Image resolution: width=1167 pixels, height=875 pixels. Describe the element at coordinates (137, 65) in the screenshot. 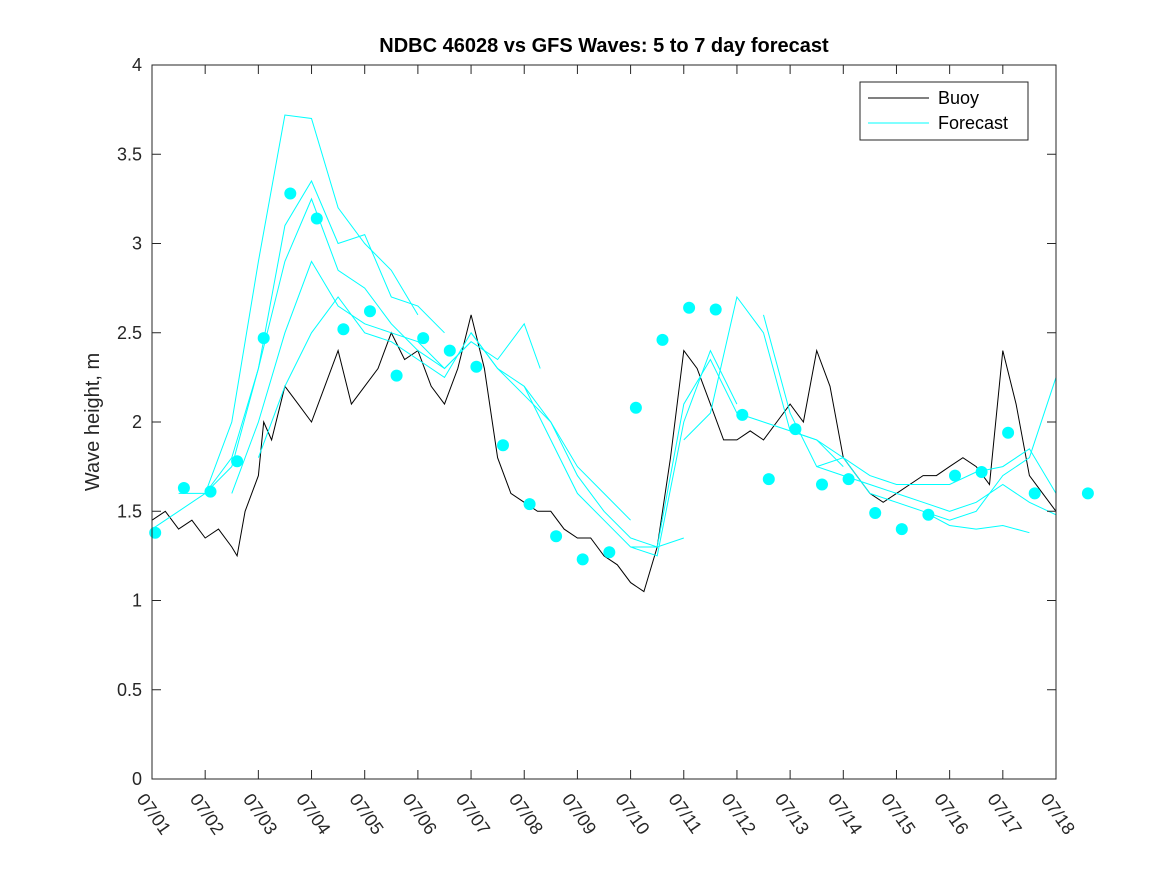

I see `y-tick-label: 4` at that location.